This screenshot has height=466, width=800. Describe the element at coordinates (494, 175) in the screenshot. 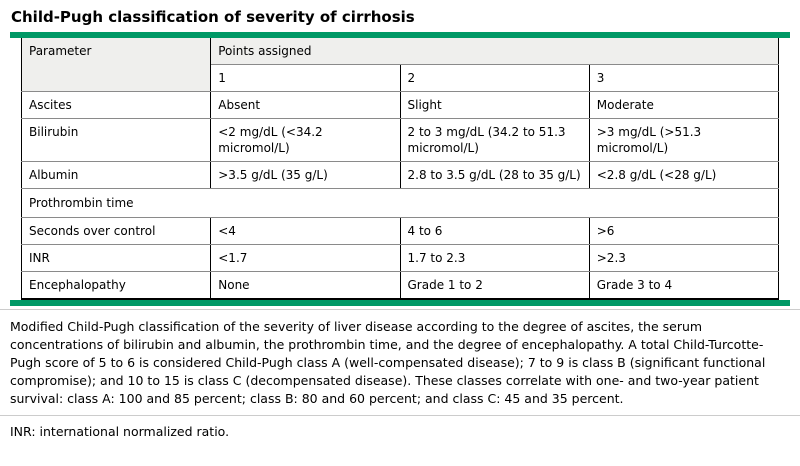

I see `points-2-value: 2.8 to 3.5 g/dL (28 to 35 g/L)` at that location.